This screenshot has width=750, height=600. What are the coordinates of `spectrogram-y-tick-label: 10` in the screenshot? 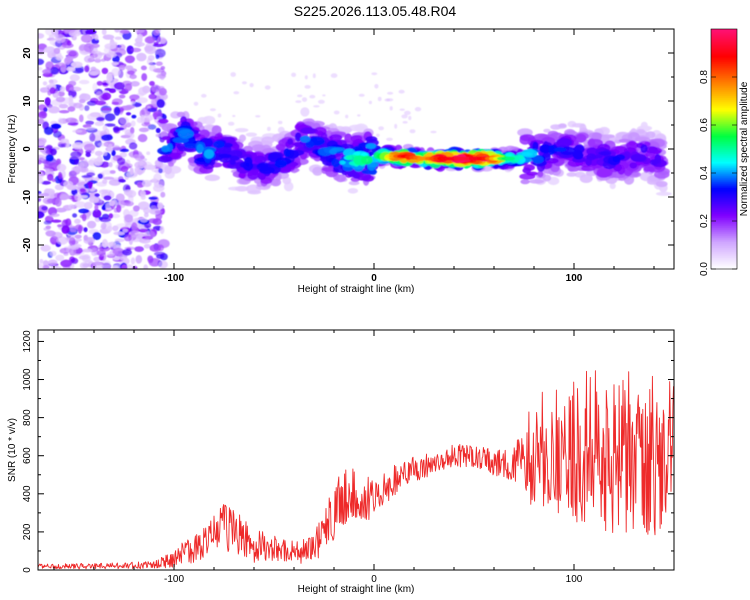 It's located at (27, 101).